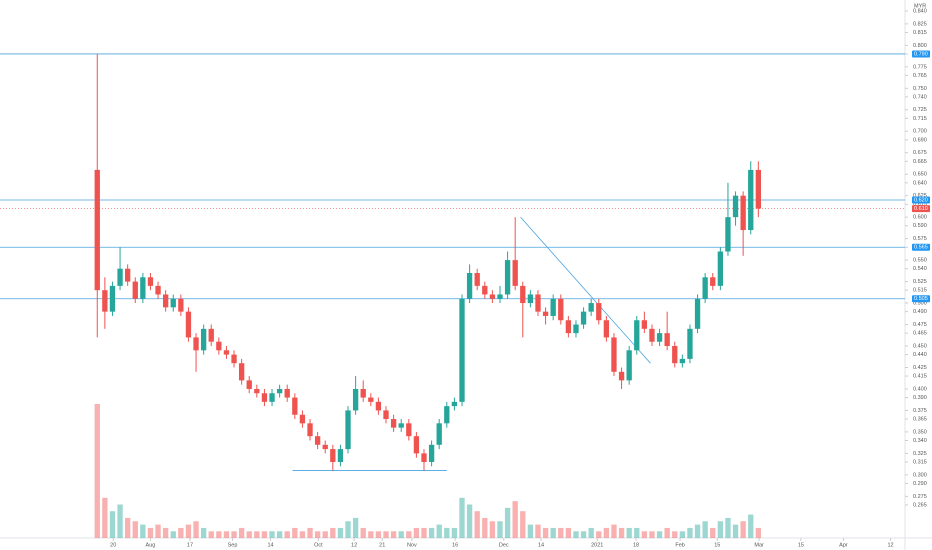 The height and width of the screenshot is (550, 932). I want to click on y-tick-label: 0.390, so click(920, 398).